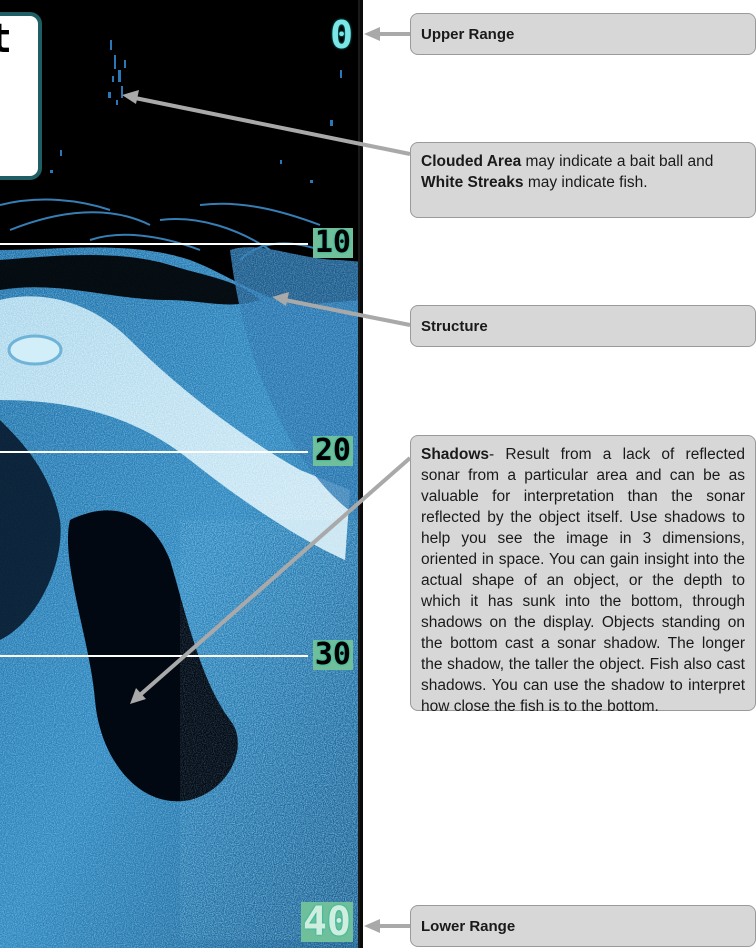  What do you see at coordinates (454, 326) in the screenshot?
I see `callout-structure-text: Structure` at bounding box center [454, 326].